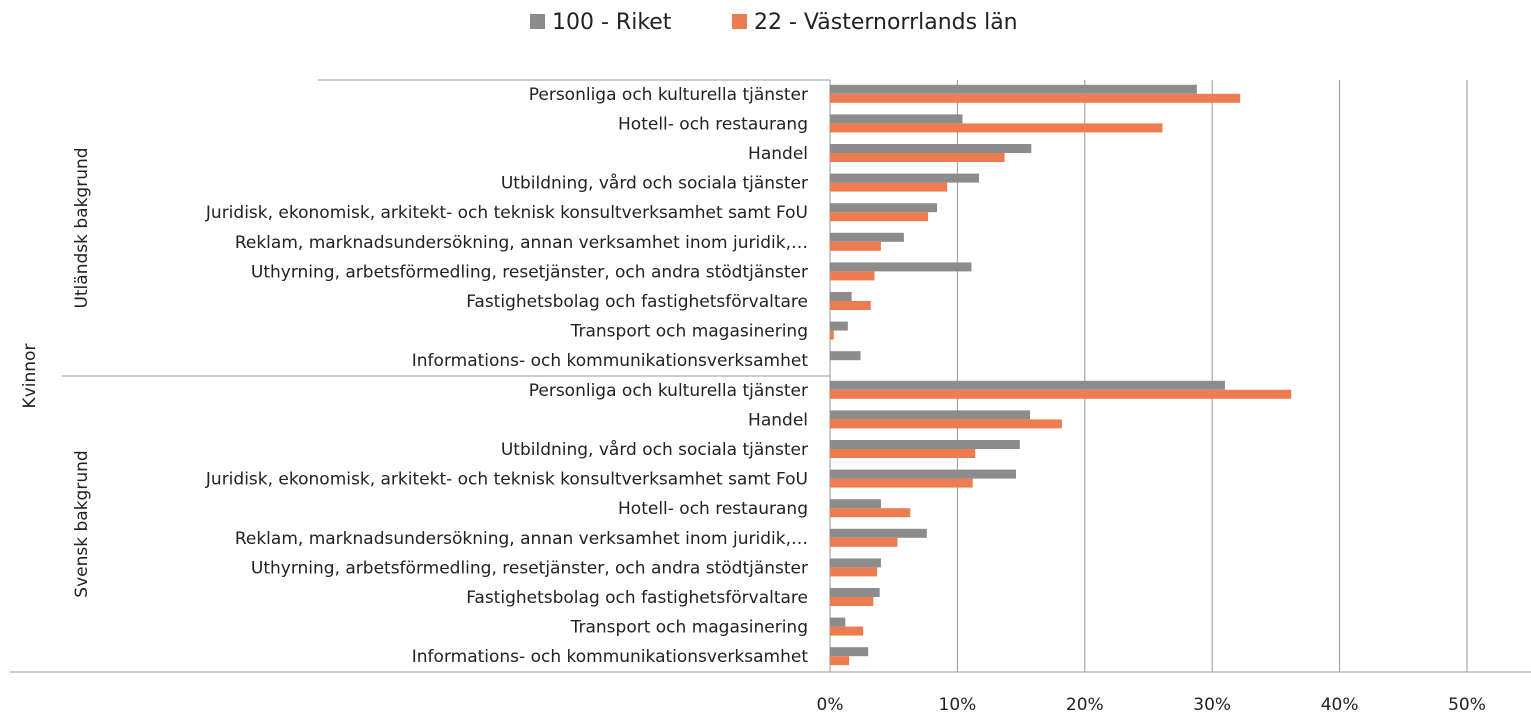  I want to click on x-tick-label: 20%, so click(1085, 705).